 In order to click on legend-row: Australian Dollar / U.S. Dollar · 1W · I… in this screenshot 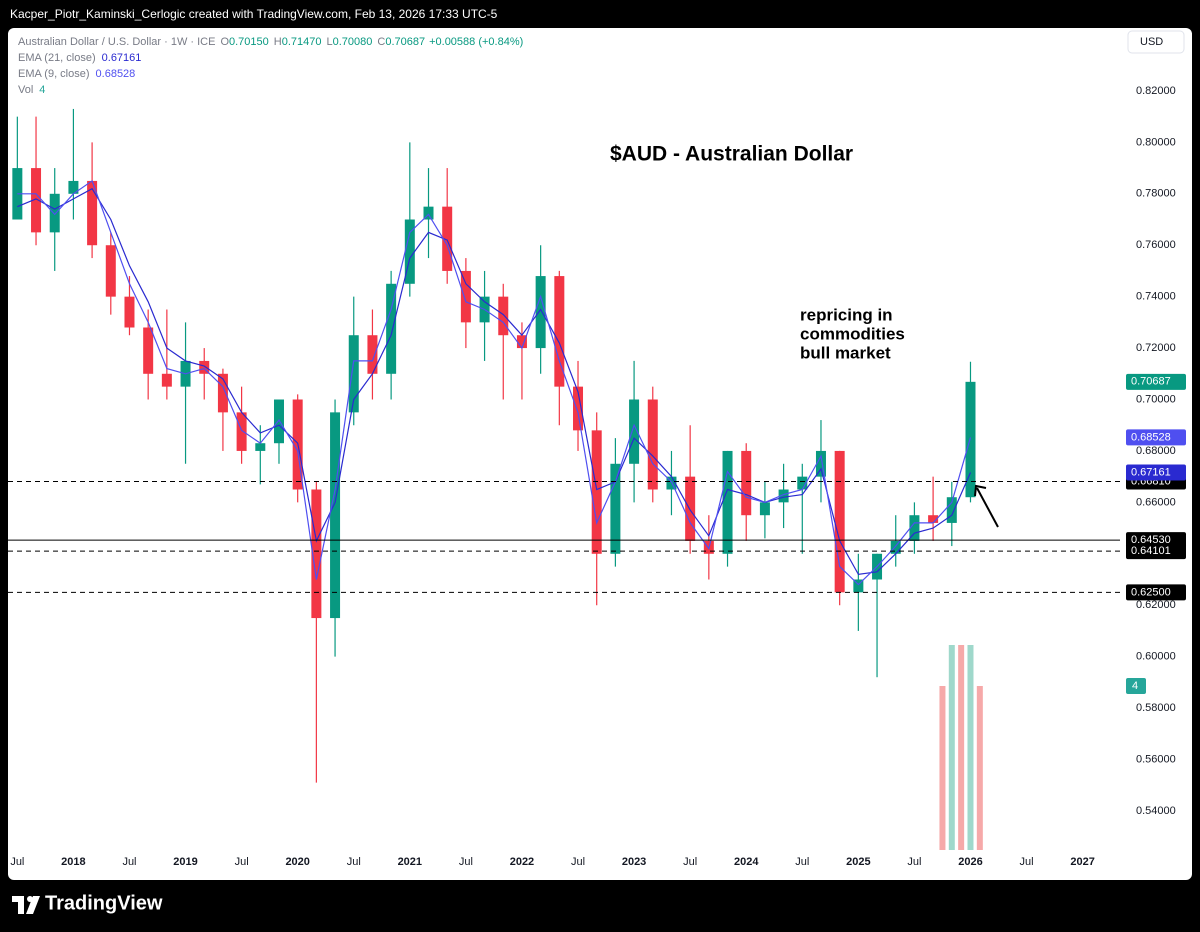, I will do `click(270, 42)`.